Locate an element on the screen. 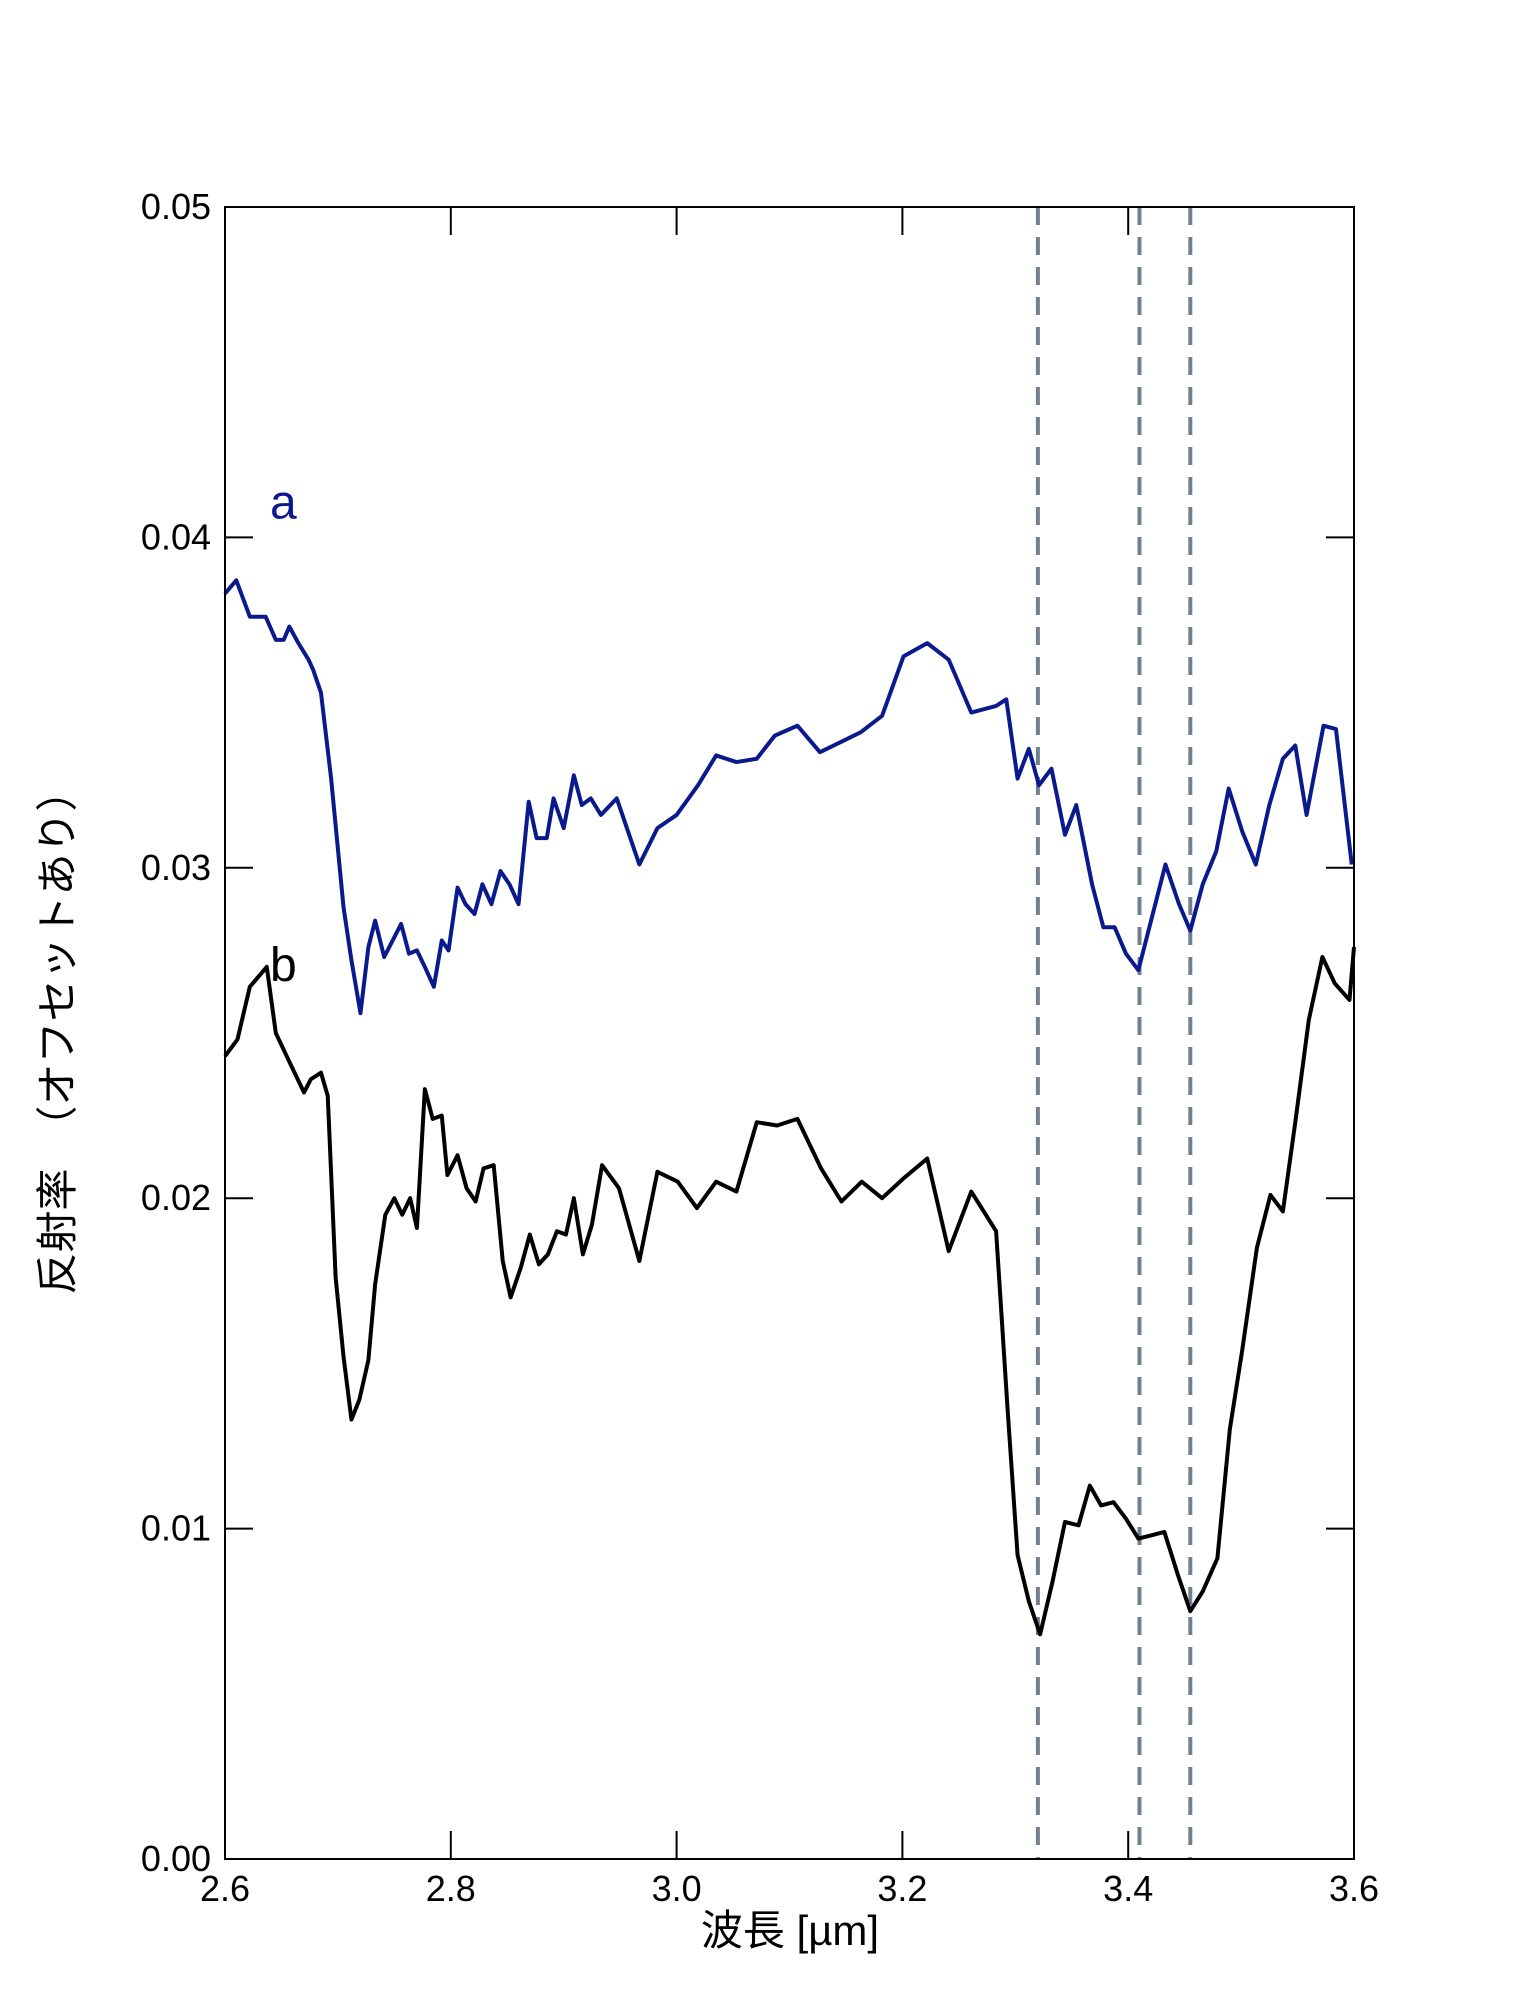 This screenshot has height=2000, width=1518. series-label: a is located at coordinates (283, 503).